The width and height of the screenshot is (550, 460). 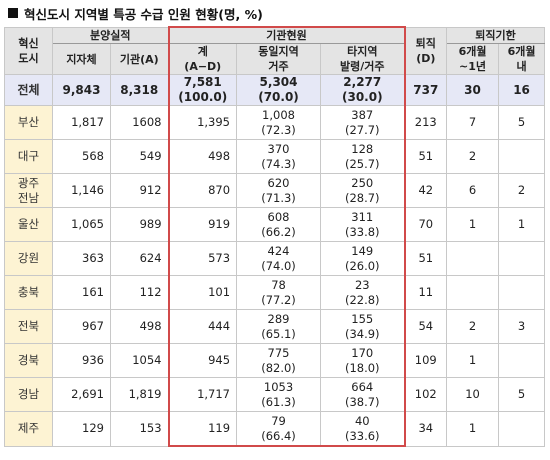 I want to click on cell-region: 경남, so click(x=28, y=394).